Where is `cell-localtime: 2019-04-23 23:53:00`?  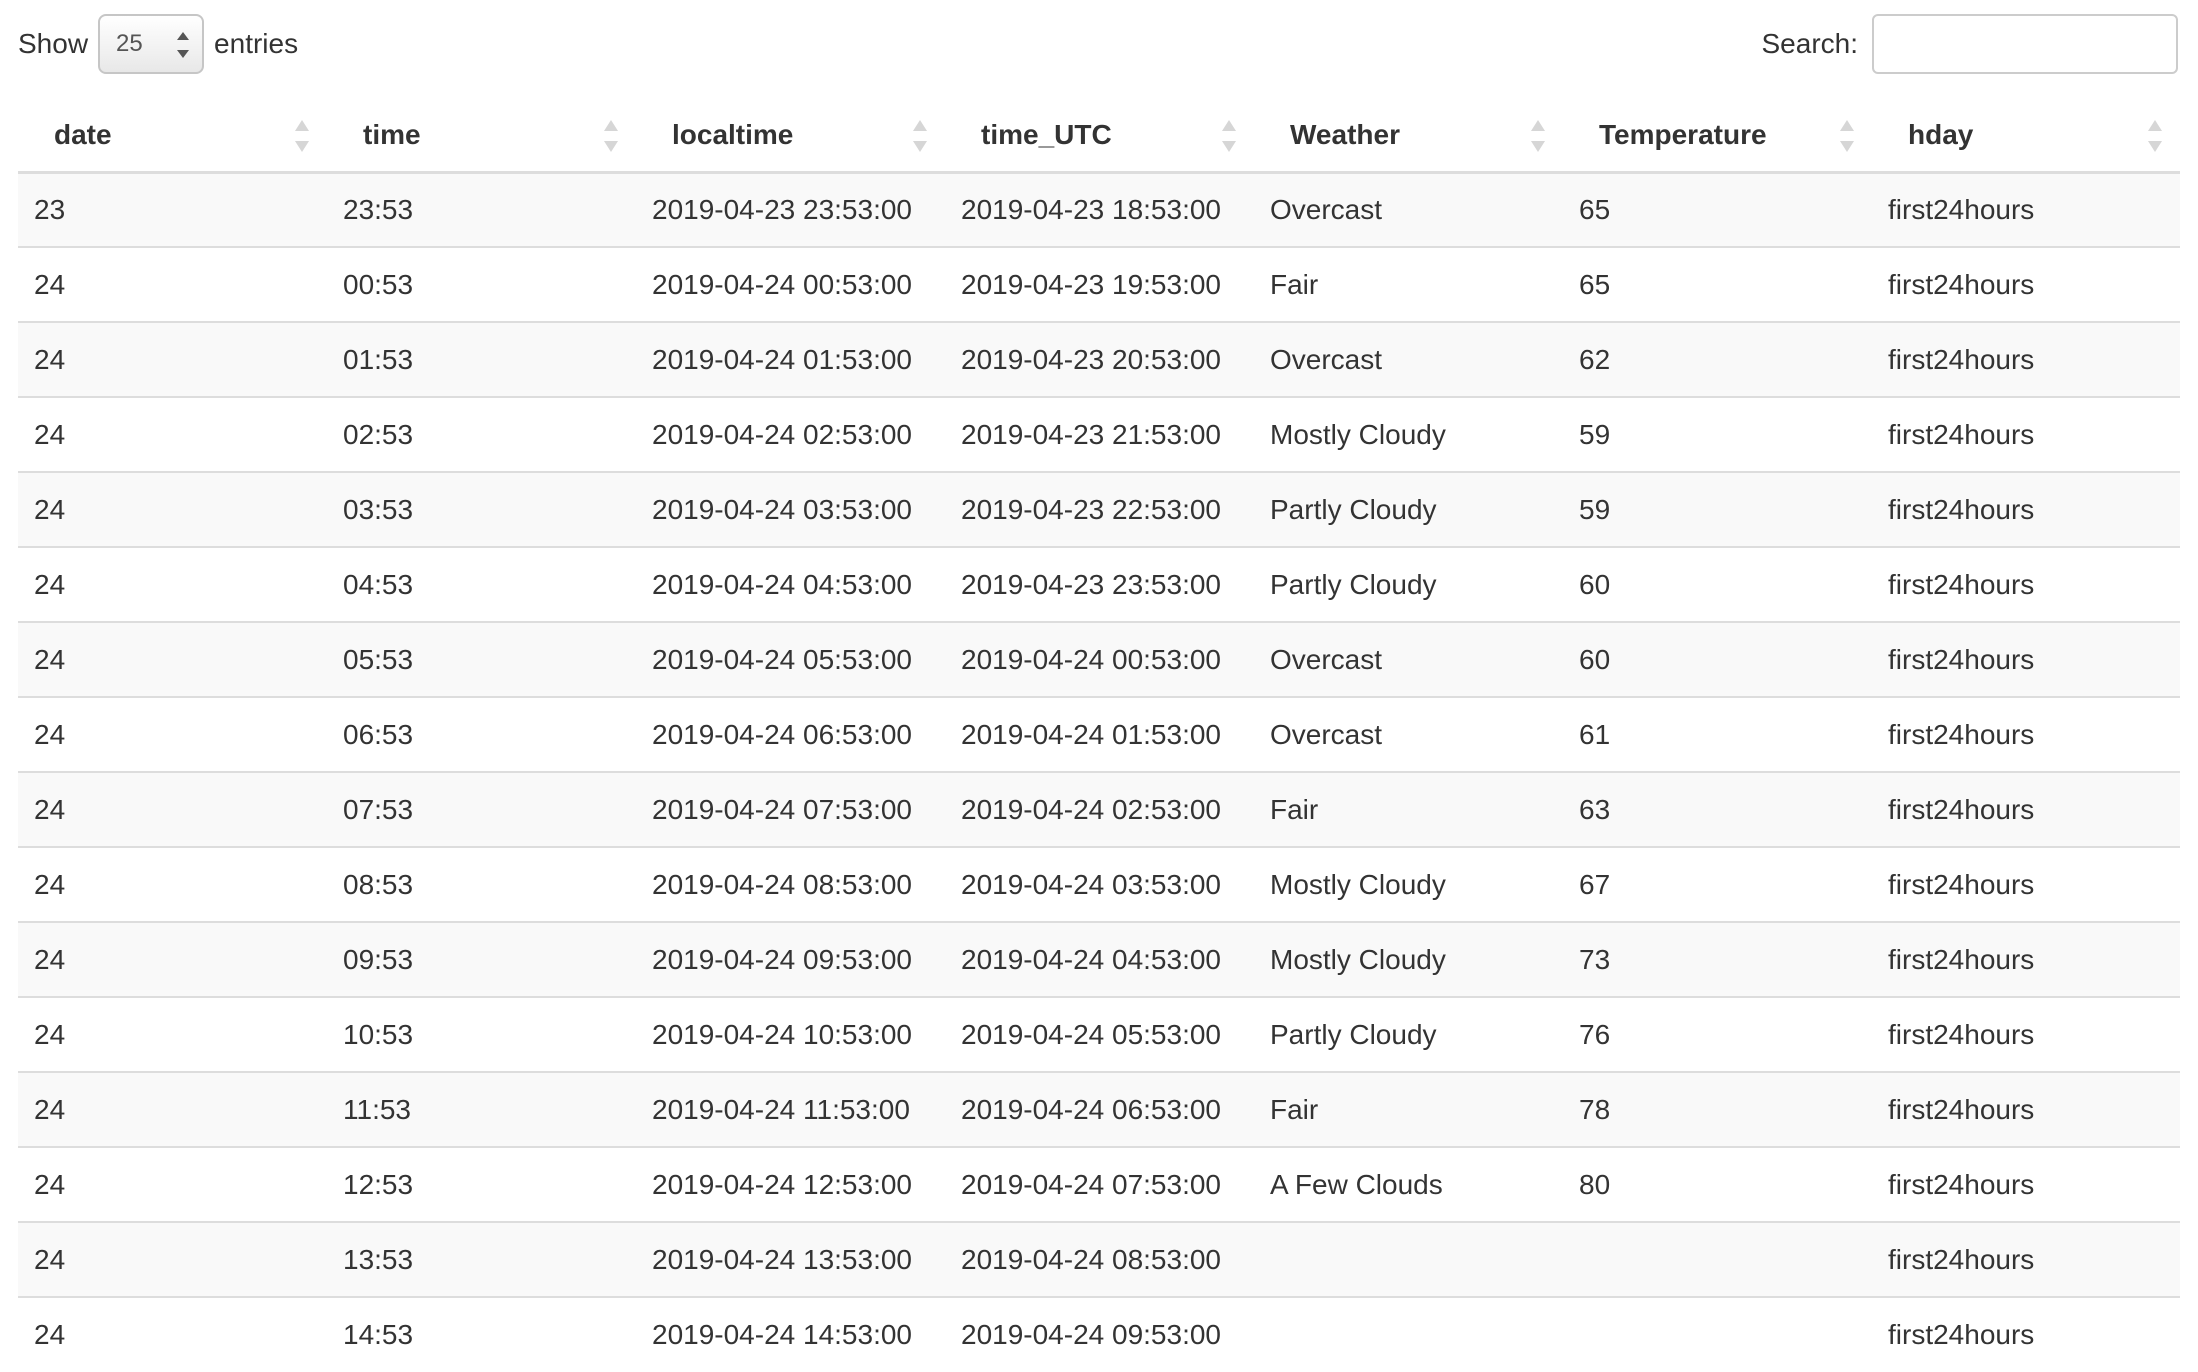 cell-localtime: 2019-04-23 23:53:00 is located at coordinates (782, 209).